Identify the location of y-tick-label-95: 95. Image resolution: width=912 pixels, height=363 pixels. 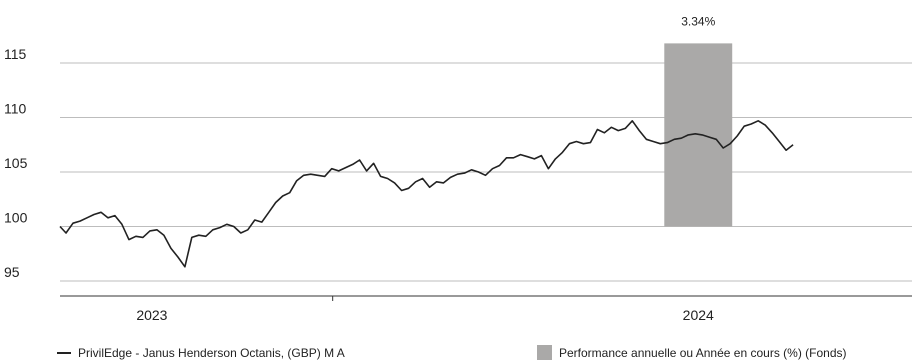
(12, 272).